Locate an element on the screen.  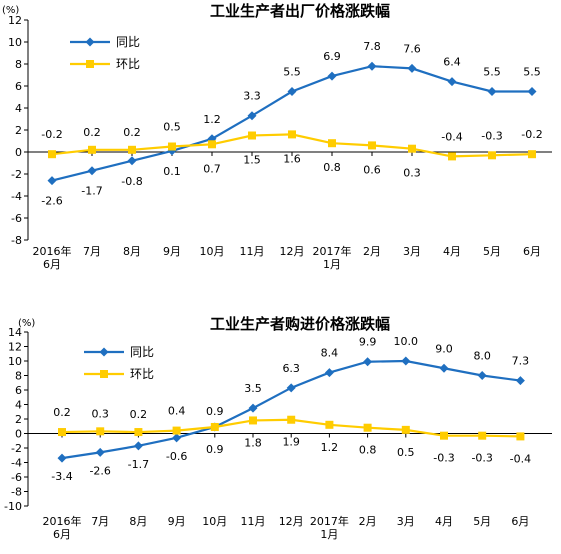
data-label: 0.7 is located at coordinates (212, 168).